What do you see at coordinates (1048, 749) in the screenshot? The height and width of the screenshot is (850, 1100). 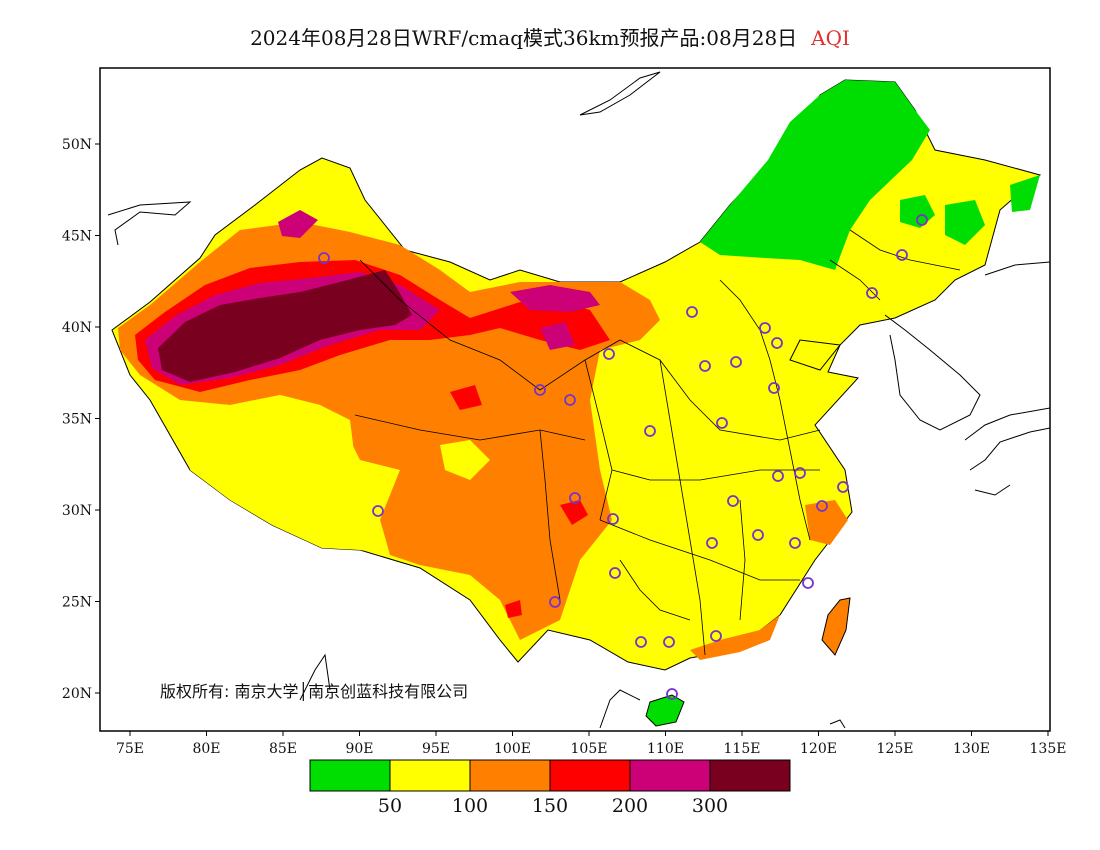 I see `x-tick-label: 135E` at bounding box center [1048, 749].